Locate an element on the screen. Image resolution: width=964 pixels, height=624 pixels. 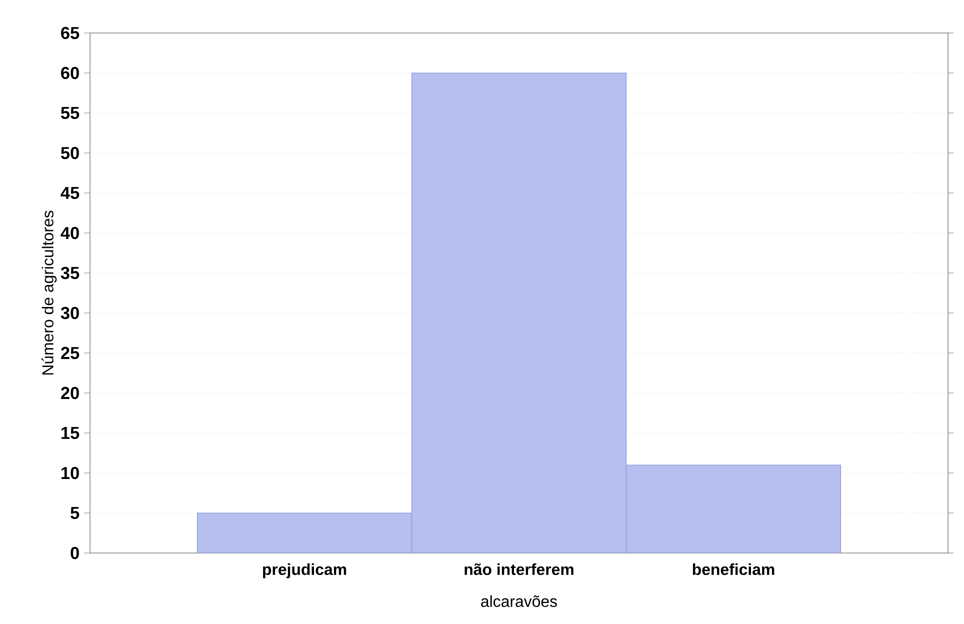
x-axis-title: alcaravões is located at coordinates (519, 601).